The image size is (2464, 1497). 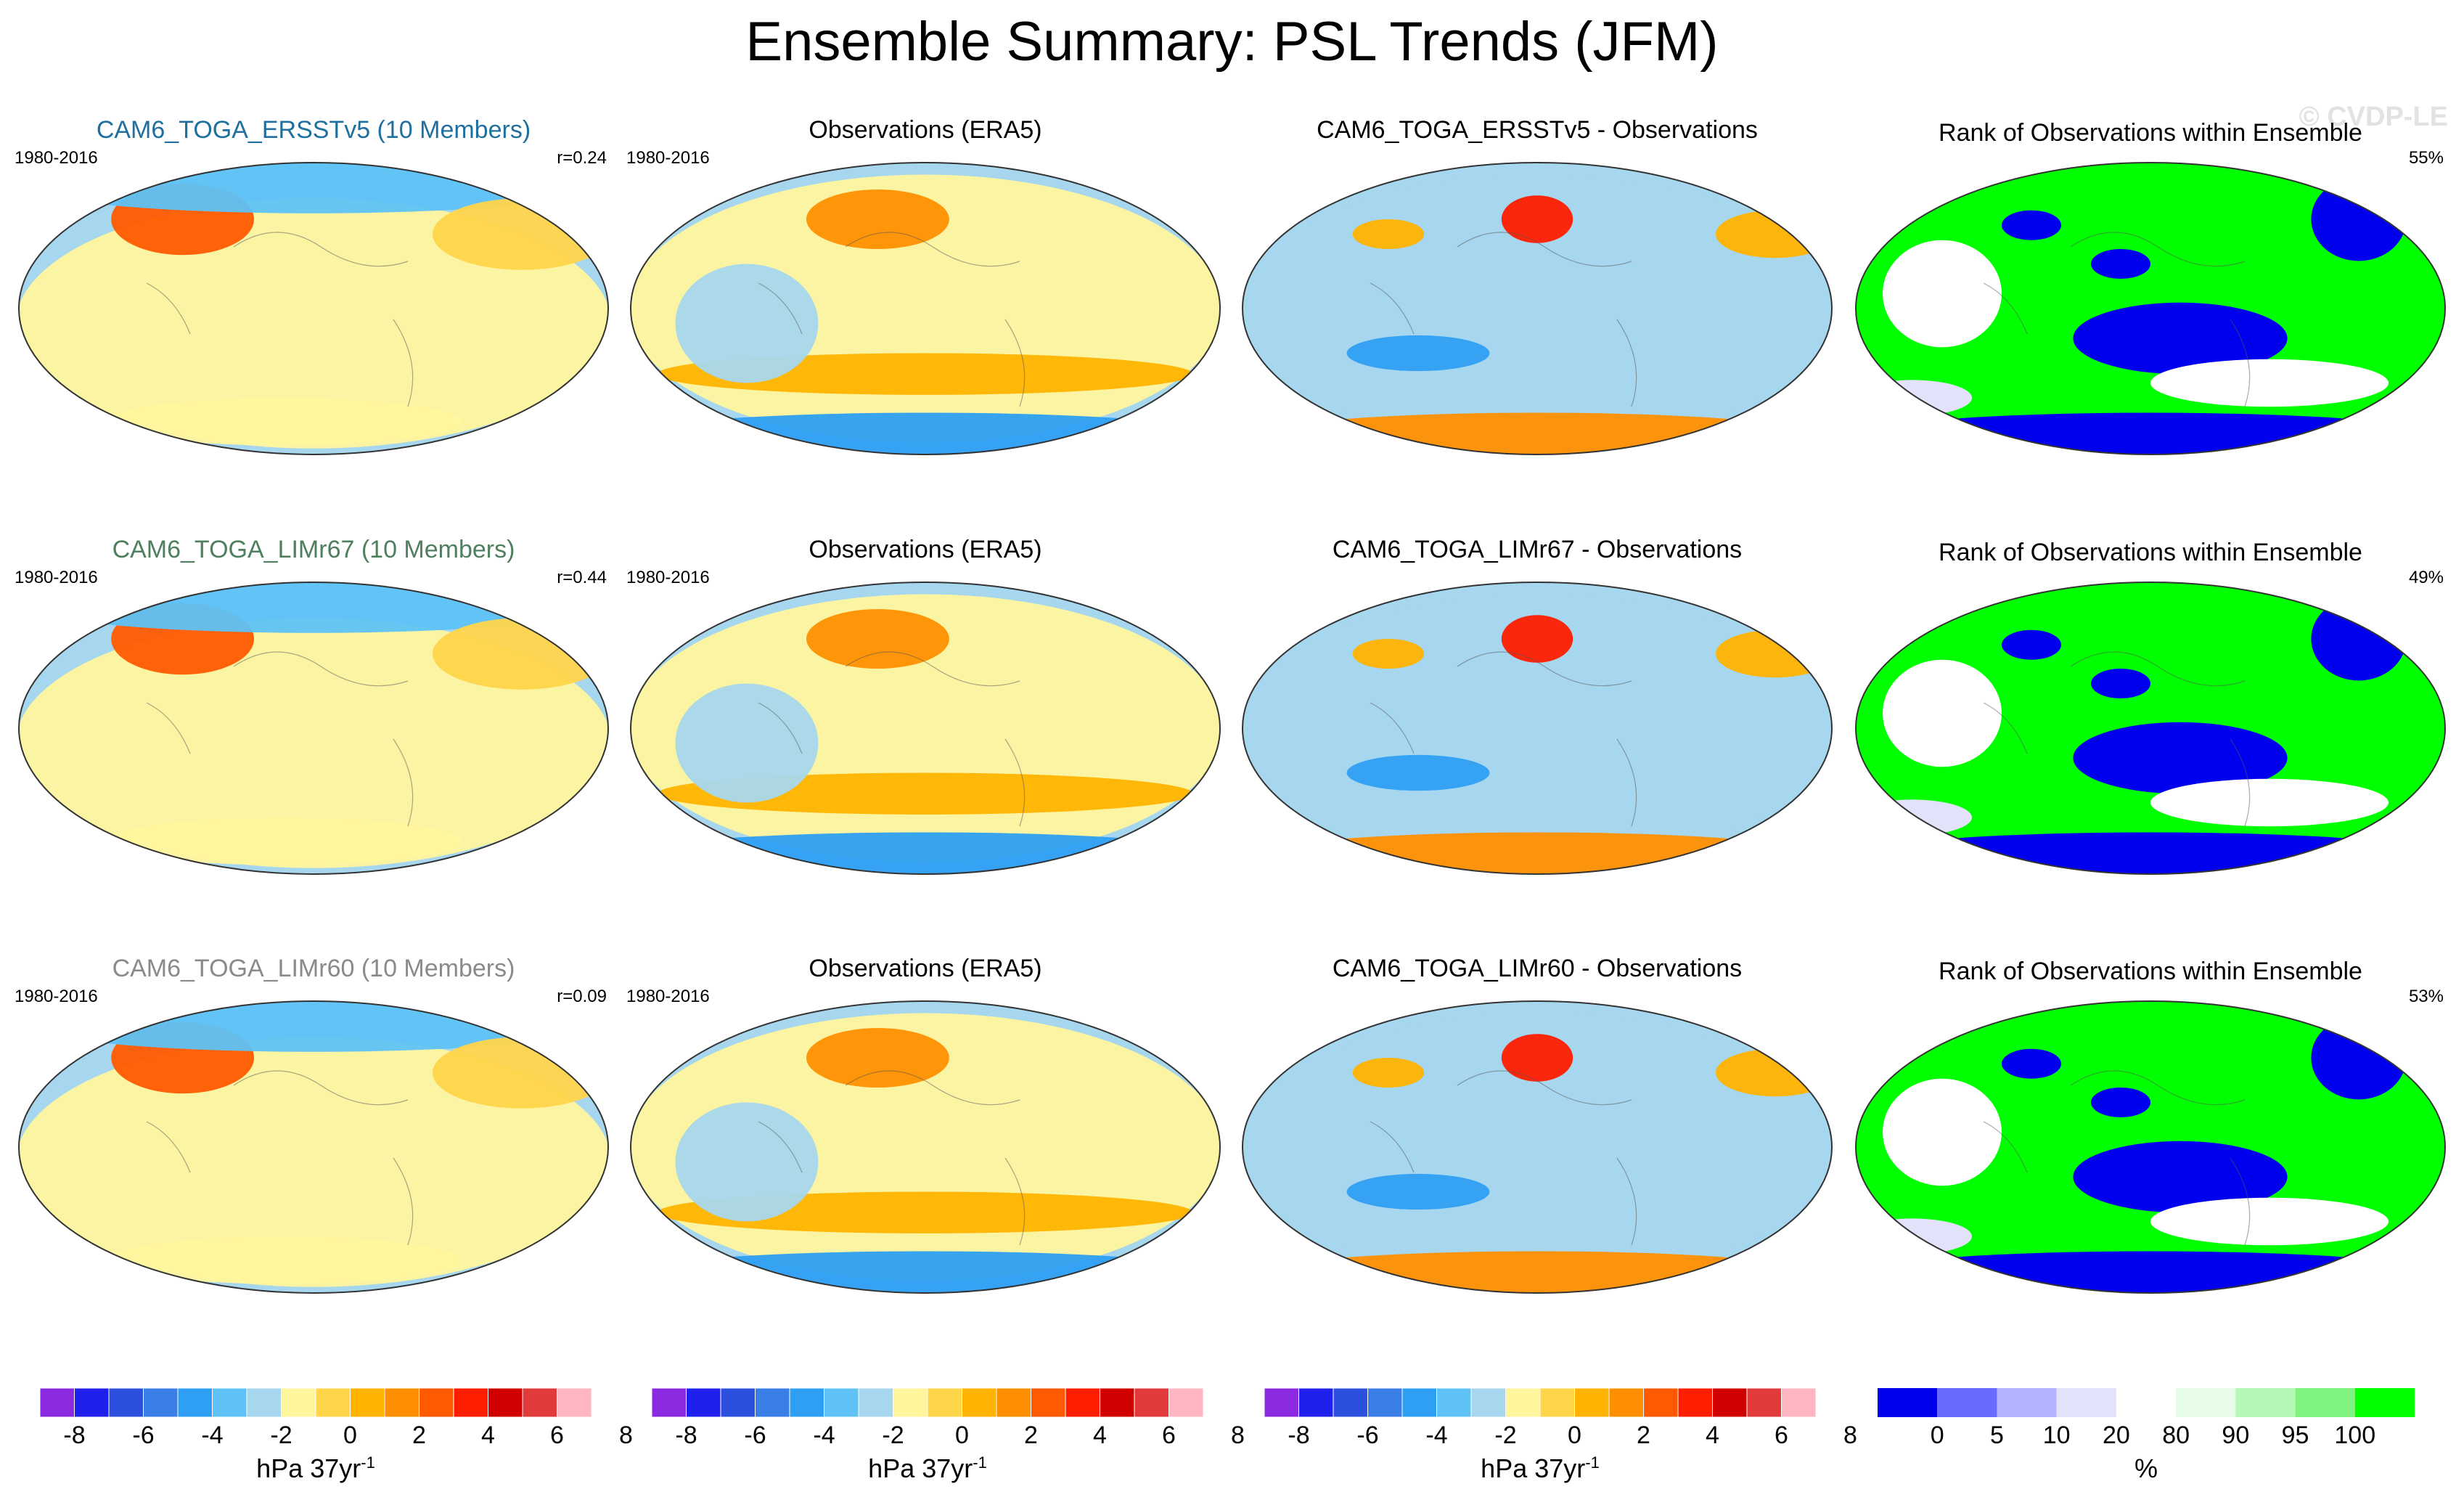 I want to click on panel-title: CAM6_TOGA_LIMr60 (10 Members), so click(x=313, y=968).